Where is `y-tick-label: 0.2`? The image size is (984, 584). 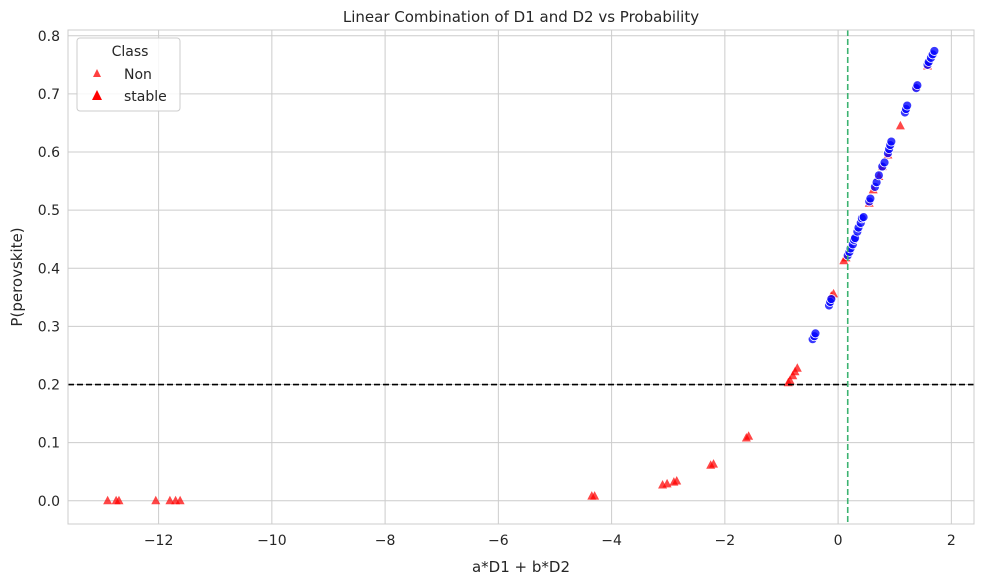
y-tick-label: 0.2 is located at coordinates (49, 386).